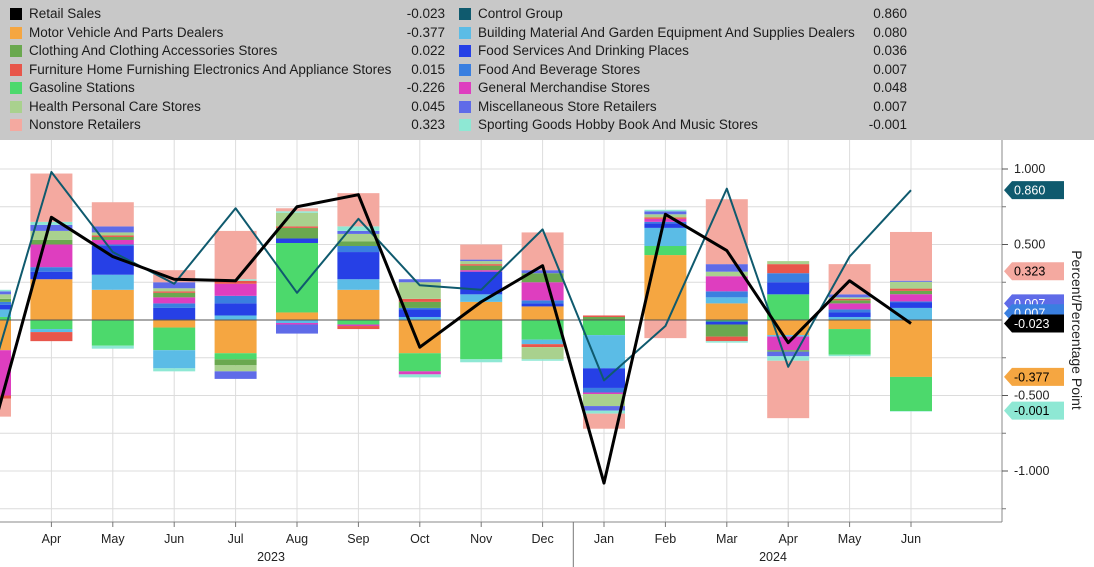 The height and width of the screenshot is (567, 1094). Describe the element at coordinates (583, 50) in the screenshot. I see `legend-label: Food Services And Drinking Places` at that location.